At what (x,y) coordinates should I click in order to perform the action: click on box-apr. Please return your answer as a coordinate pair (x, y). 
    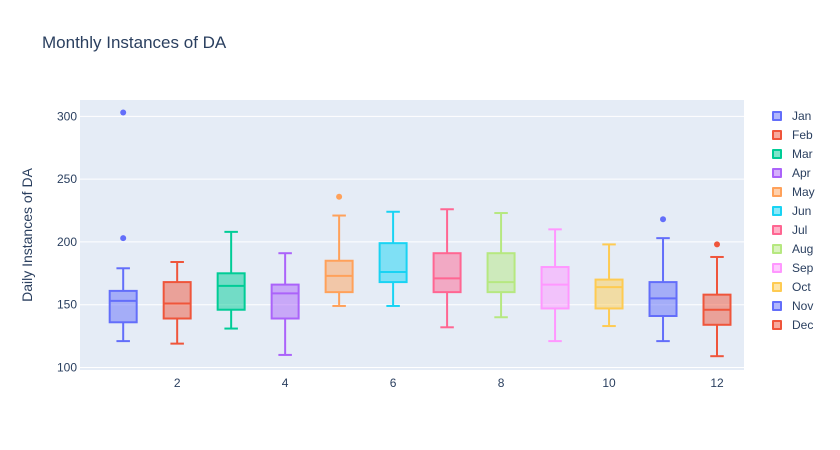
    Looking at the image, I should click on (285, 304).